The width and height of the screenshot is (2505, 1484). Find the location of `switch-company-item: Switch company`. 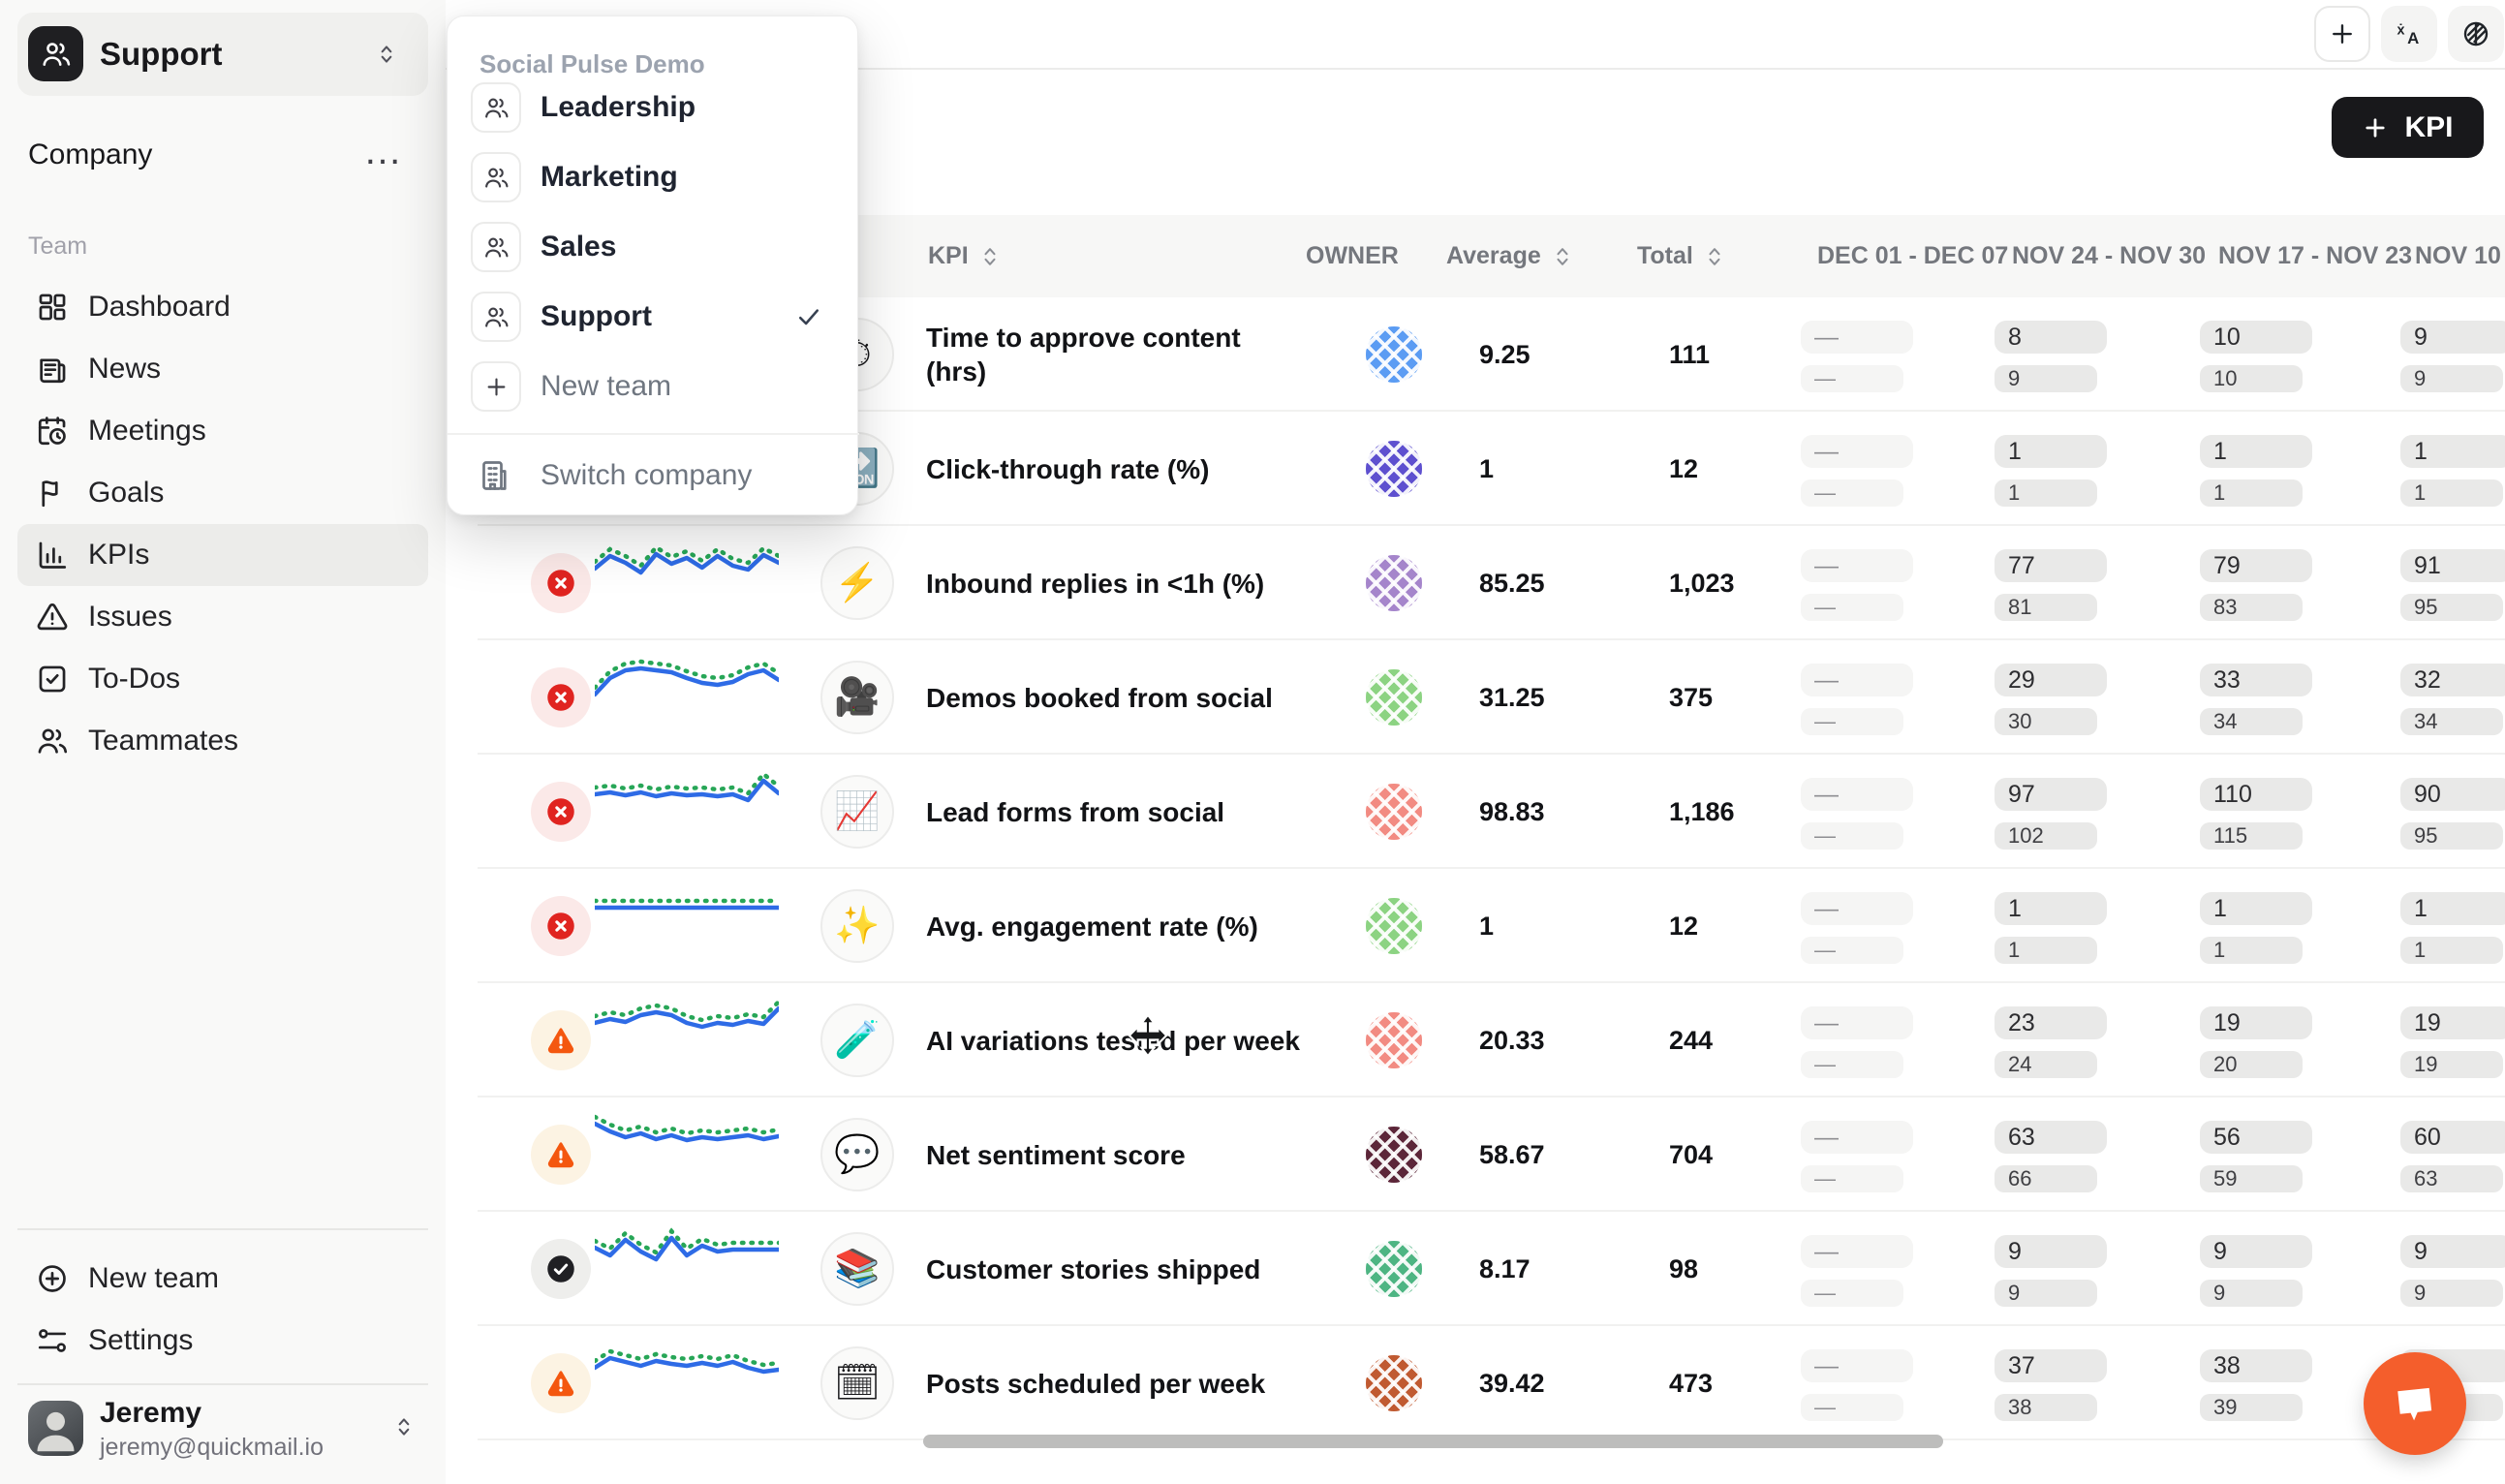

switch-company-item: Switch company is located at coordinates (653, 476).